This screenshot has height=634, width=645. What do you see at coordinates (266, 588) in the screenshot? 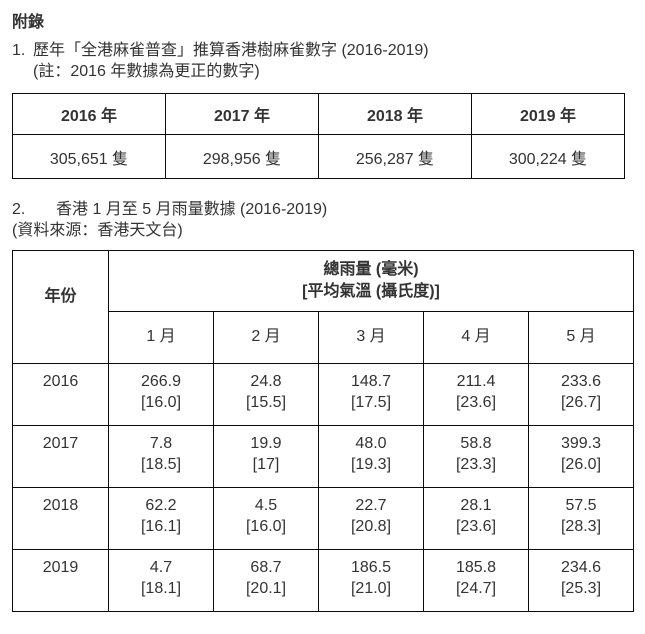
I see `temp-value: [20.1]` at bounding box center [266, 588].